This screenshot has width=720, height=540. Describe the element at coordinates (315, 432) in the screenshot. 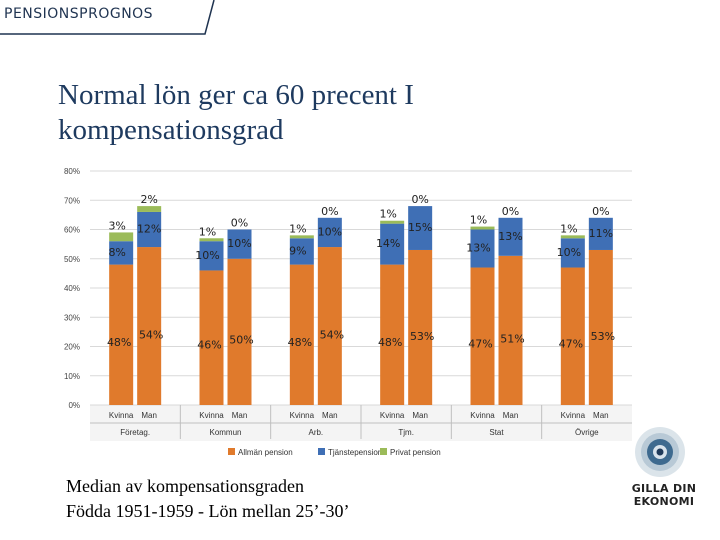

I see `group-label: Arb.` at that location.